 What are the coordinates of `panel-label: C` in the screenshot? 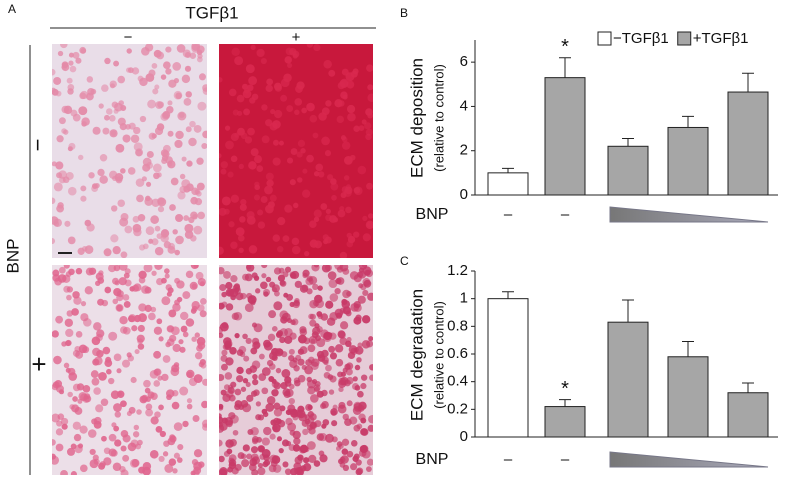 It's located at (404, 261).